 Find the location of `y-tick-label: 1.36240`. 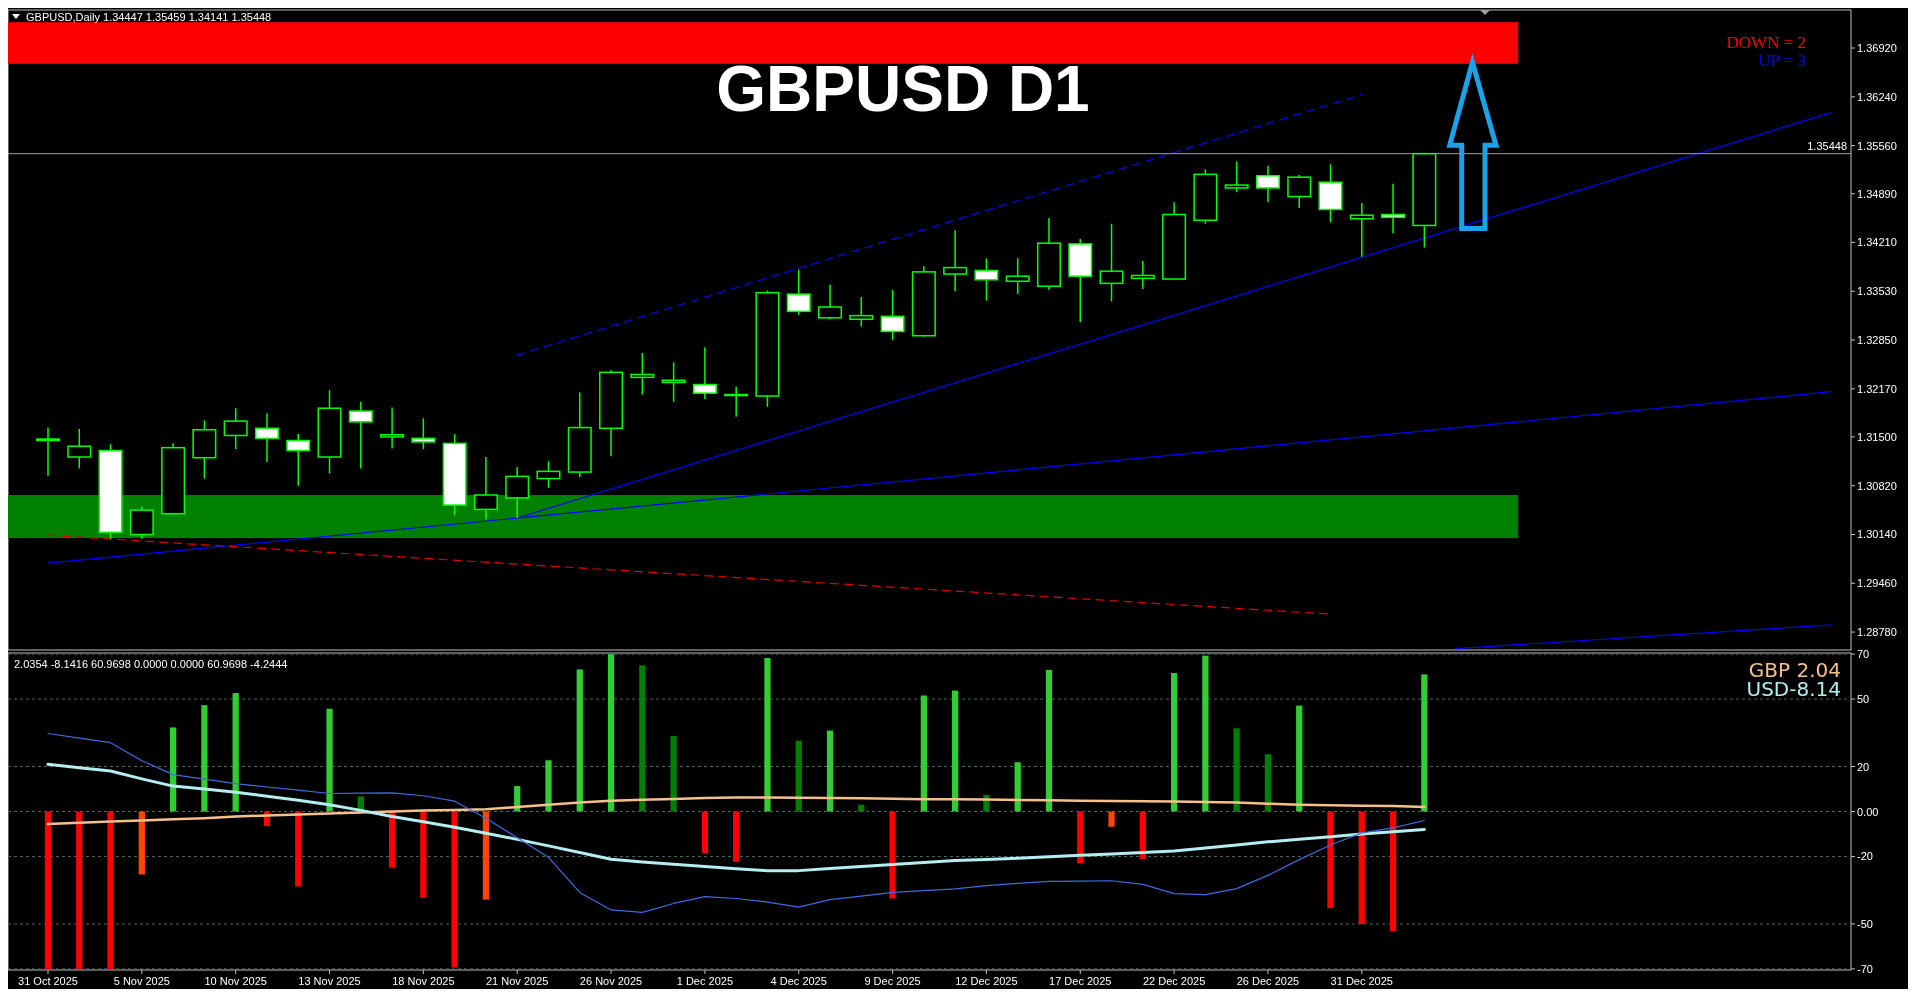

y-tick-label: 1.36240 is located at coordinates (1877, 96).